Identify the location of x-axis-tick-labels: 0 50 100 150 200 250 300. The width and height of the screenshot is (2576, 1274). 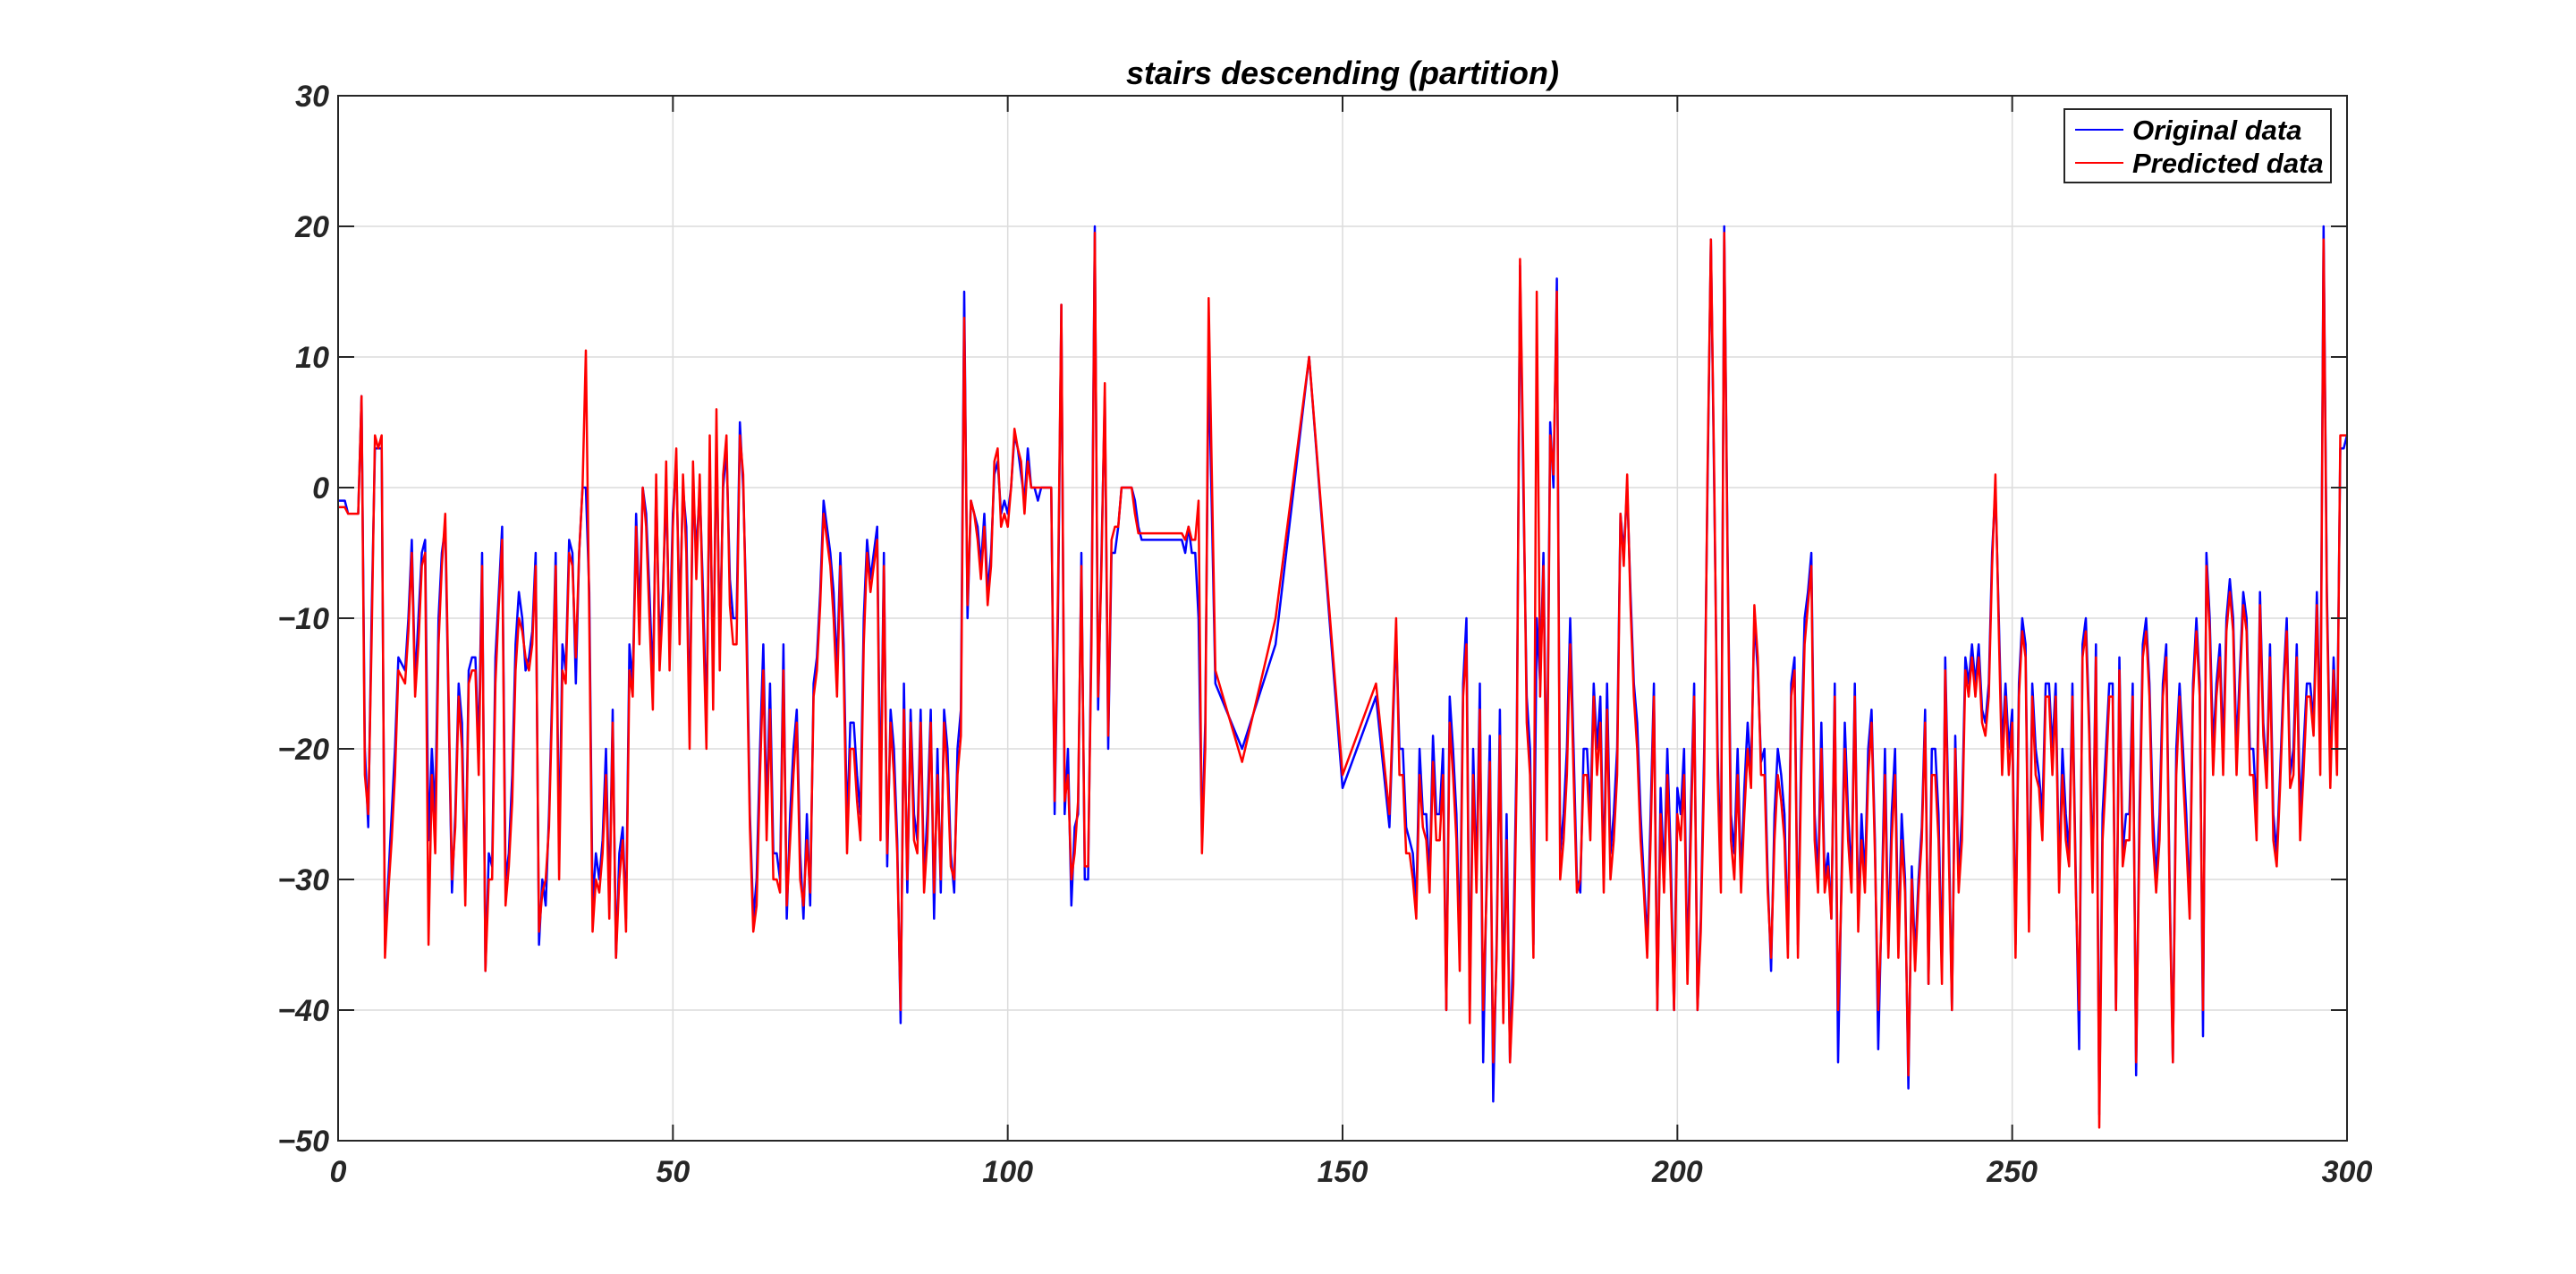
(1351, 1172).